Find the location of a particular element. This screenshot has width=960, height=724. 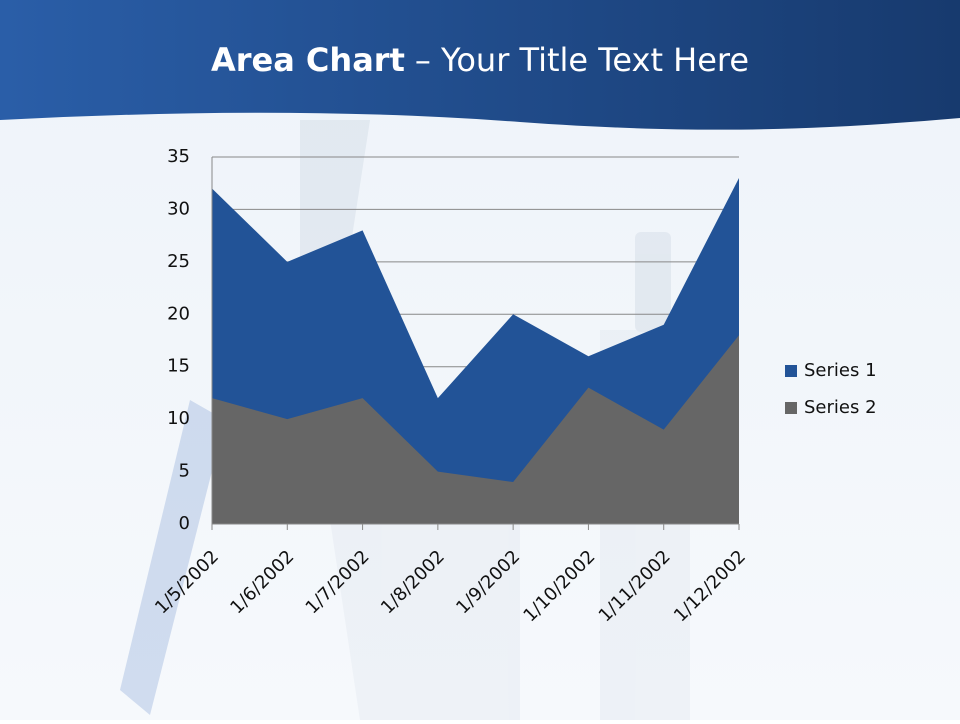

y-tick-label: 10 is located at coordinates (178, 418).